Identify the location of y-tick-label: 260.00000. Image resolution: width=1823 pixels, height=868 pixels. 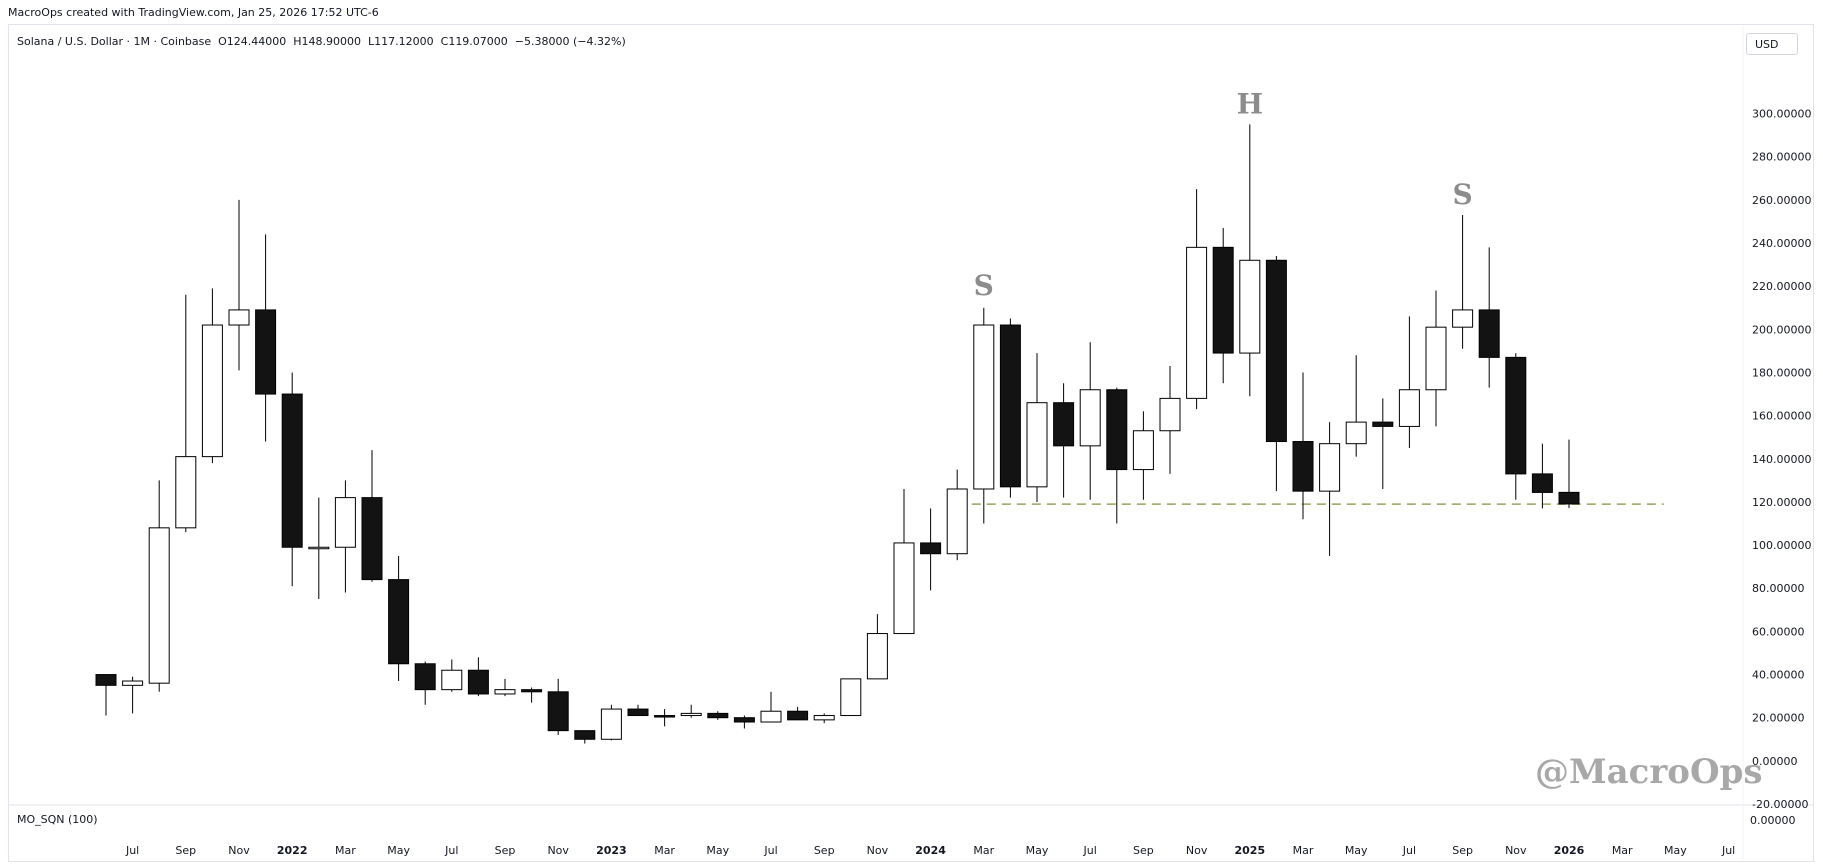
(1782, 200).